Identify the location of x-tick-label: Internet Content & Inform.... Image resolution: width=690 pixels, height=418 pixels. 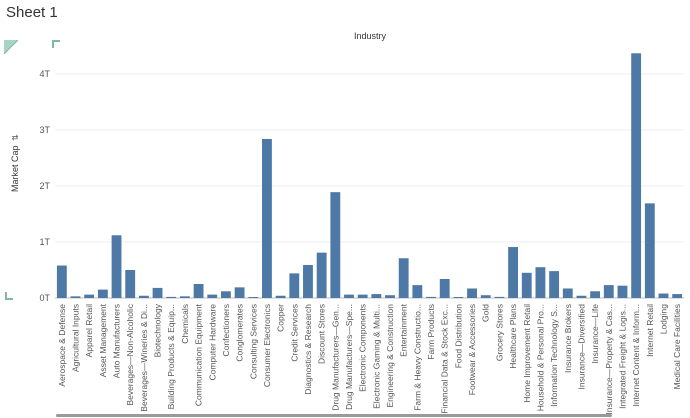
(636, 355).